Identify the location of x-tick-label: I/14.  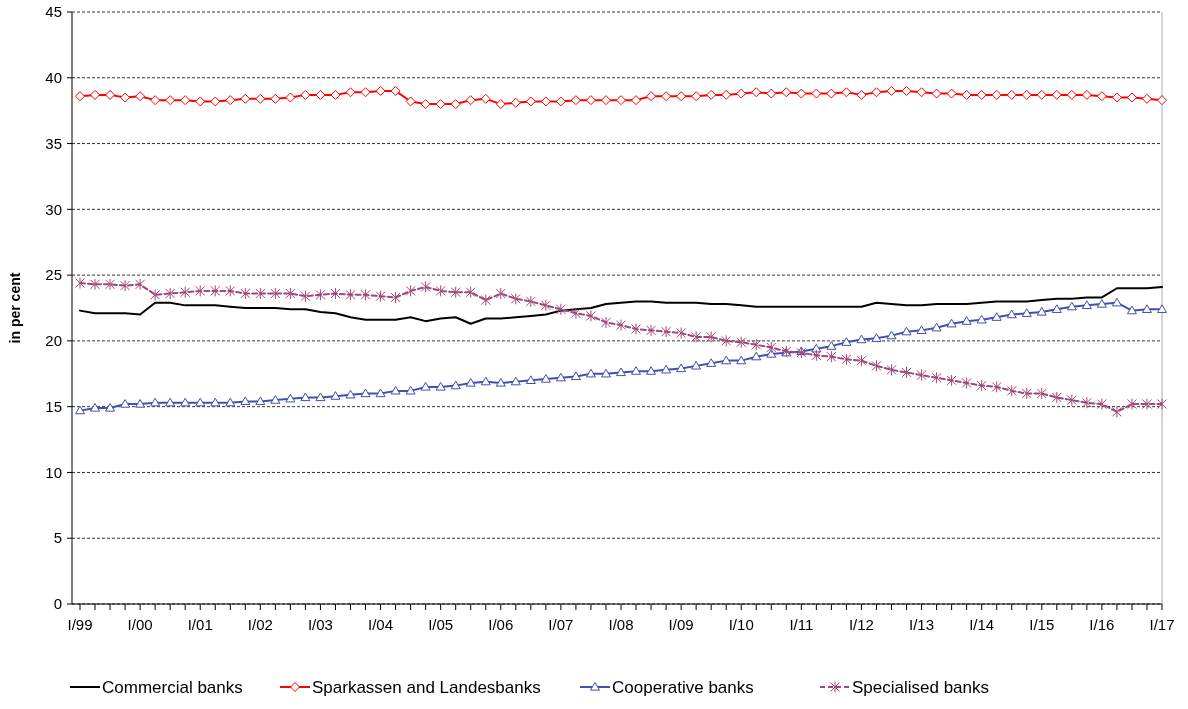
(982, 624).